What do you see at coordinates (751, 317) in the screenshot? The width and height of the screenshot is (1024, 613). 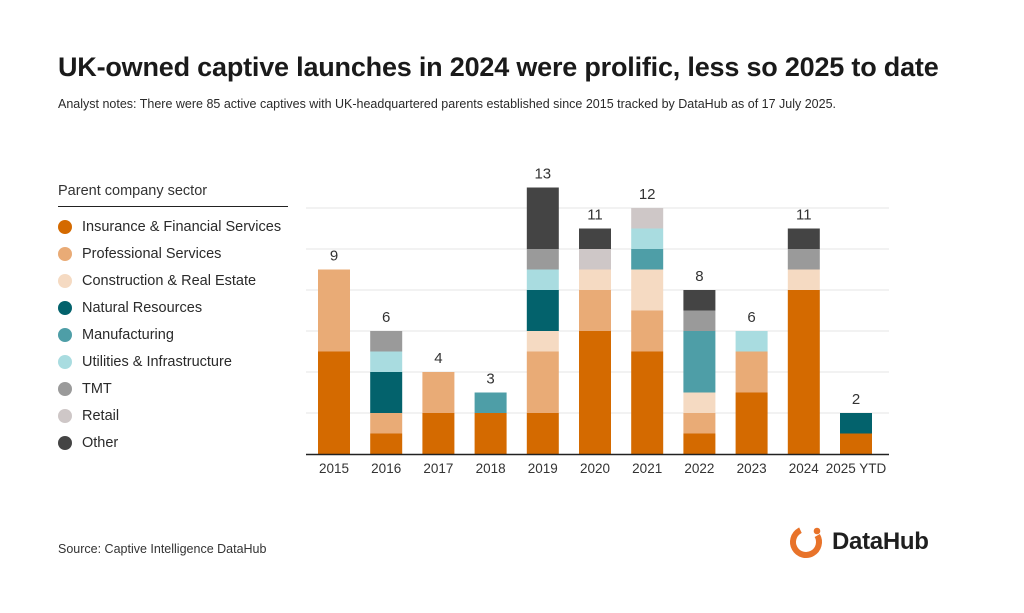 I see `total-label-2023: 6` at bounding box center [751, 317].